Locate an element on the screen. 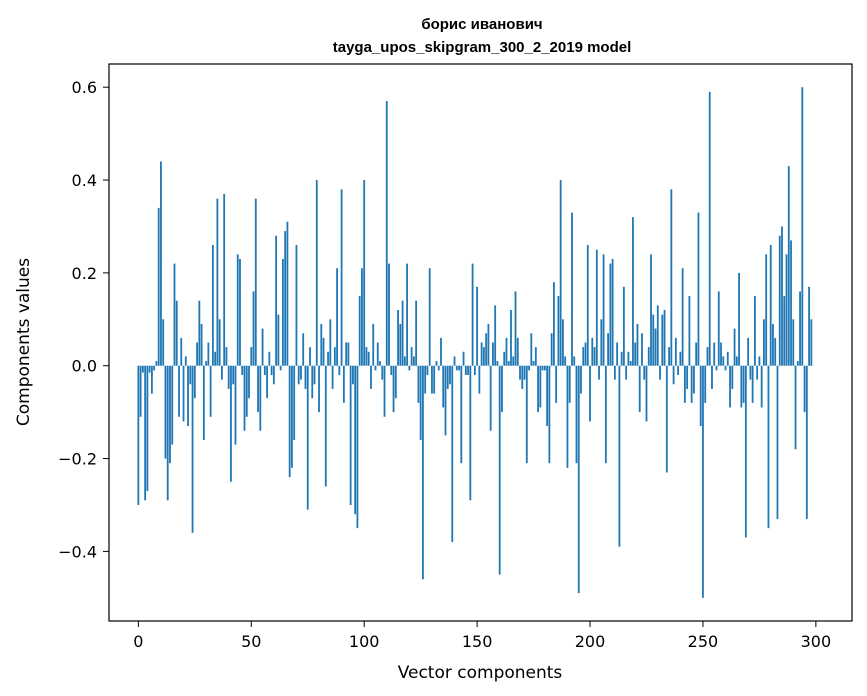 The height and width of the screenshot is (696, 867). x-ticks: 0 50 100 150 200 250 300 is located at coordinates (482, 636).